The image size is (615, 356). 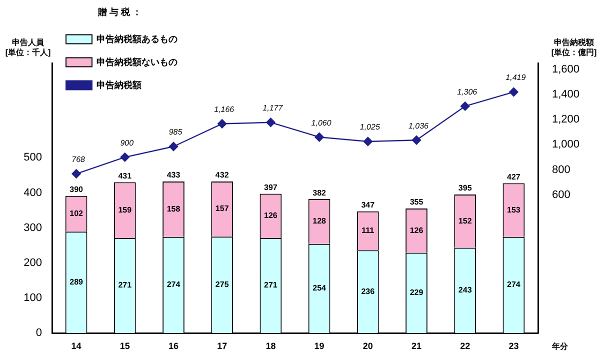 What do you see at coordinates (119, 85) in the screenshot?
I see `legend-label: 申告納税額` at bounding box center [119, 85].